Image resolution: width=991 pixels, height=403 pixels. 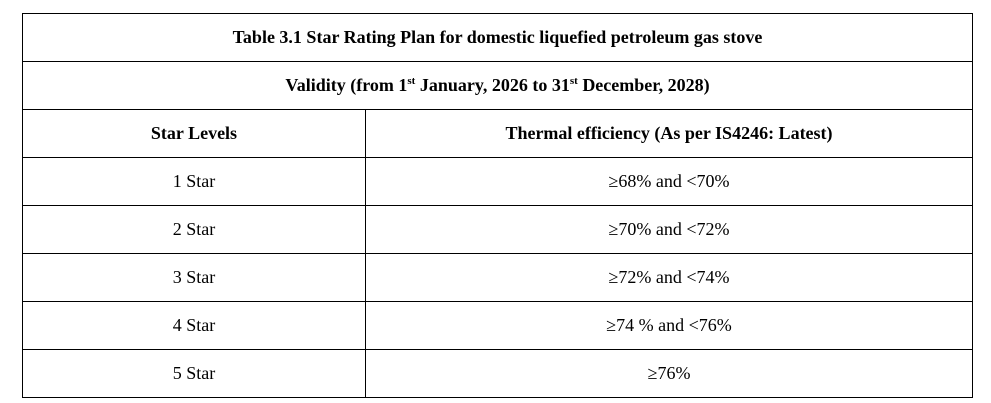 I want to click on validity-prefix: Validity (from 1, so click(x=346, y=85).